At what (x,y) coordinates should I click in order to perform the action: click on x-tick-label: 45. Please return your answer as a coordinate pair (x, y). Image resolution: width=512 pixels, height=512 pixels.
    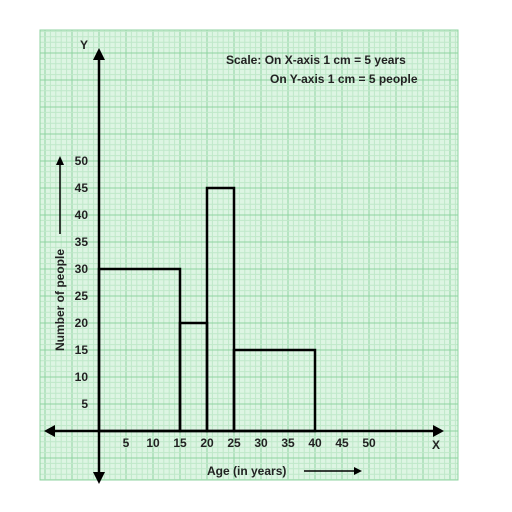
    Looking at the image, I should click on (342, 443).